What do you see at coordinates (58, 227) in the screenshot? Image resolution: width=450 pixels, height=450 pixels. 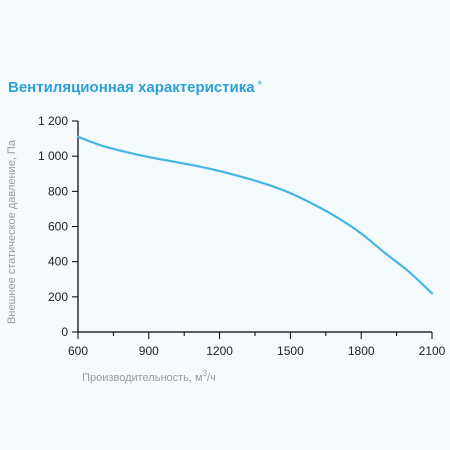 I see `y-tick-label: 600` at bounding box center [58, 227].